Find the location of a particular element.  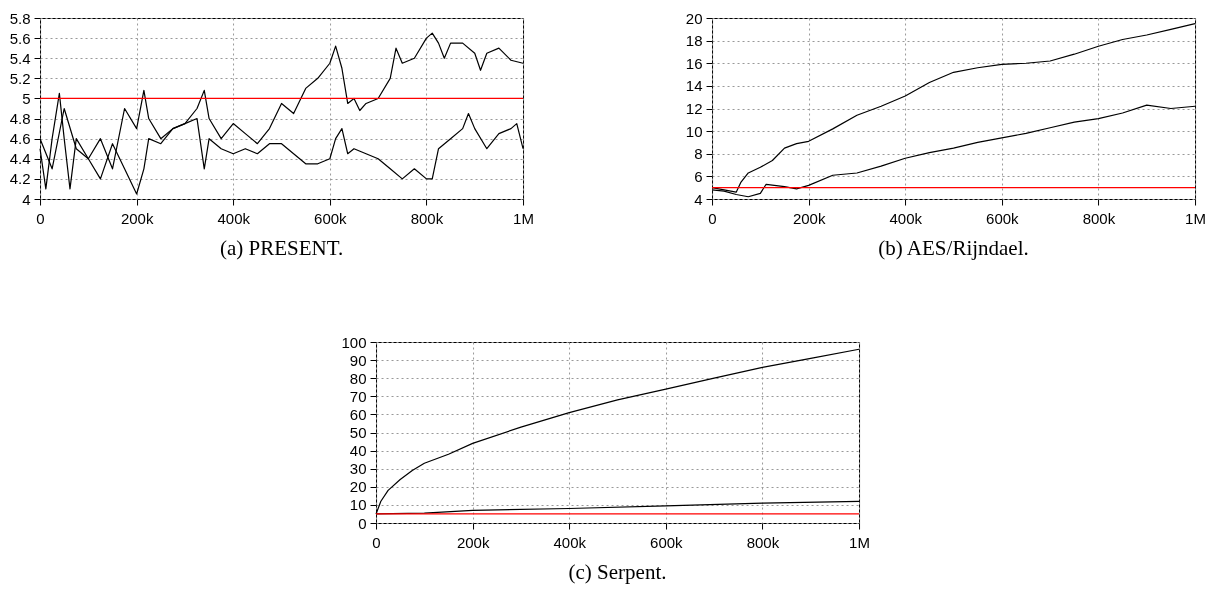

y-tick-label: 14 is located at coordinates (694, 86).